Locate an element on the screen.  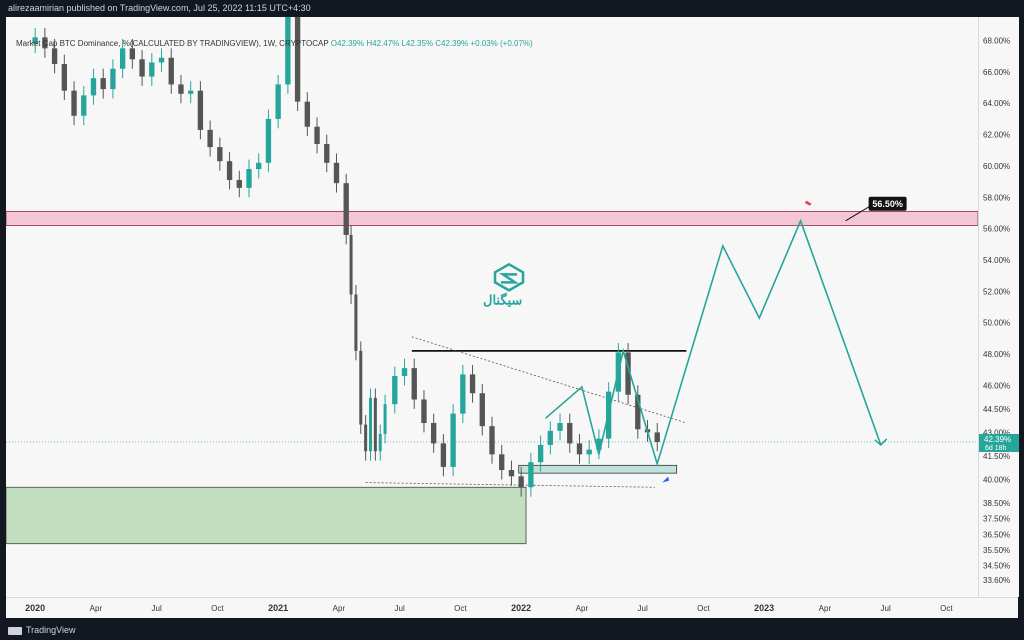
price-tick-label: 38.50% is located at coordinates (996, 503).